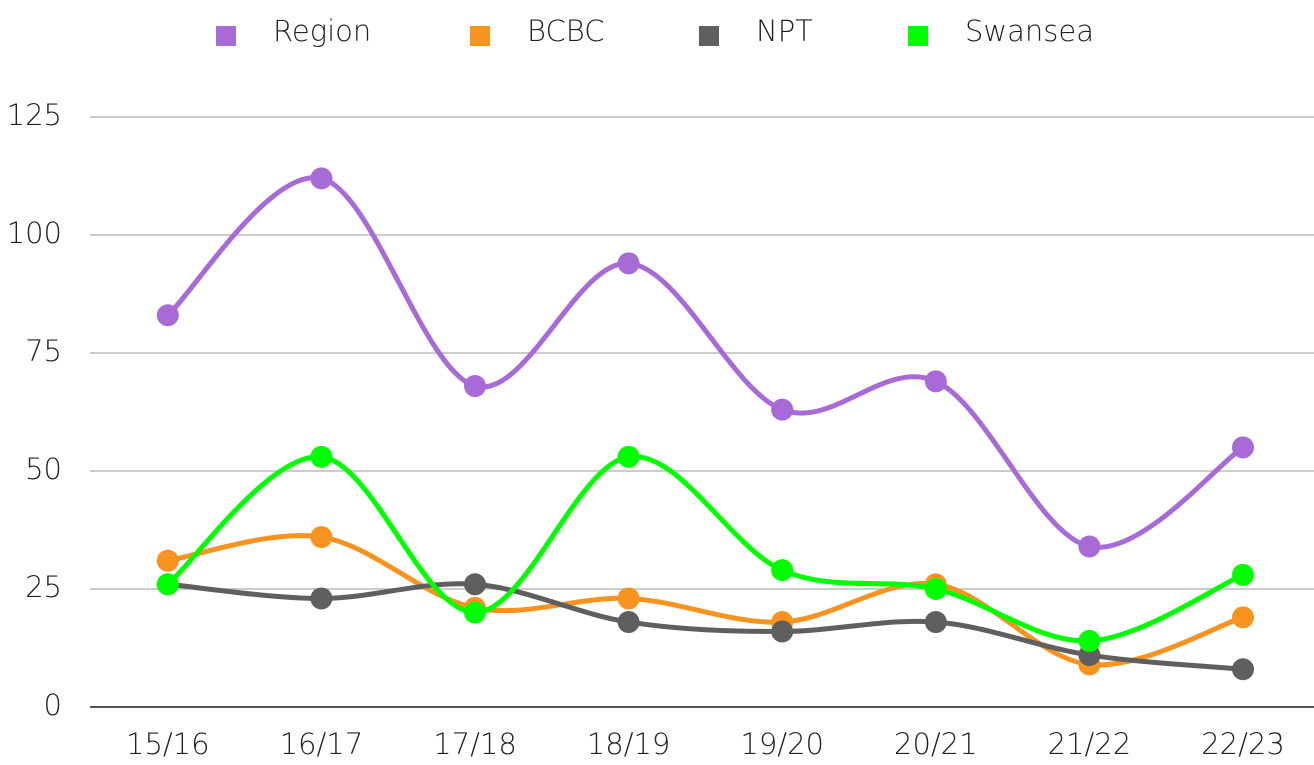  What do you see at coordinates (34, 233) in the screenshot?
I see `y-tick-label: 100` at bounding box center [34, 233].